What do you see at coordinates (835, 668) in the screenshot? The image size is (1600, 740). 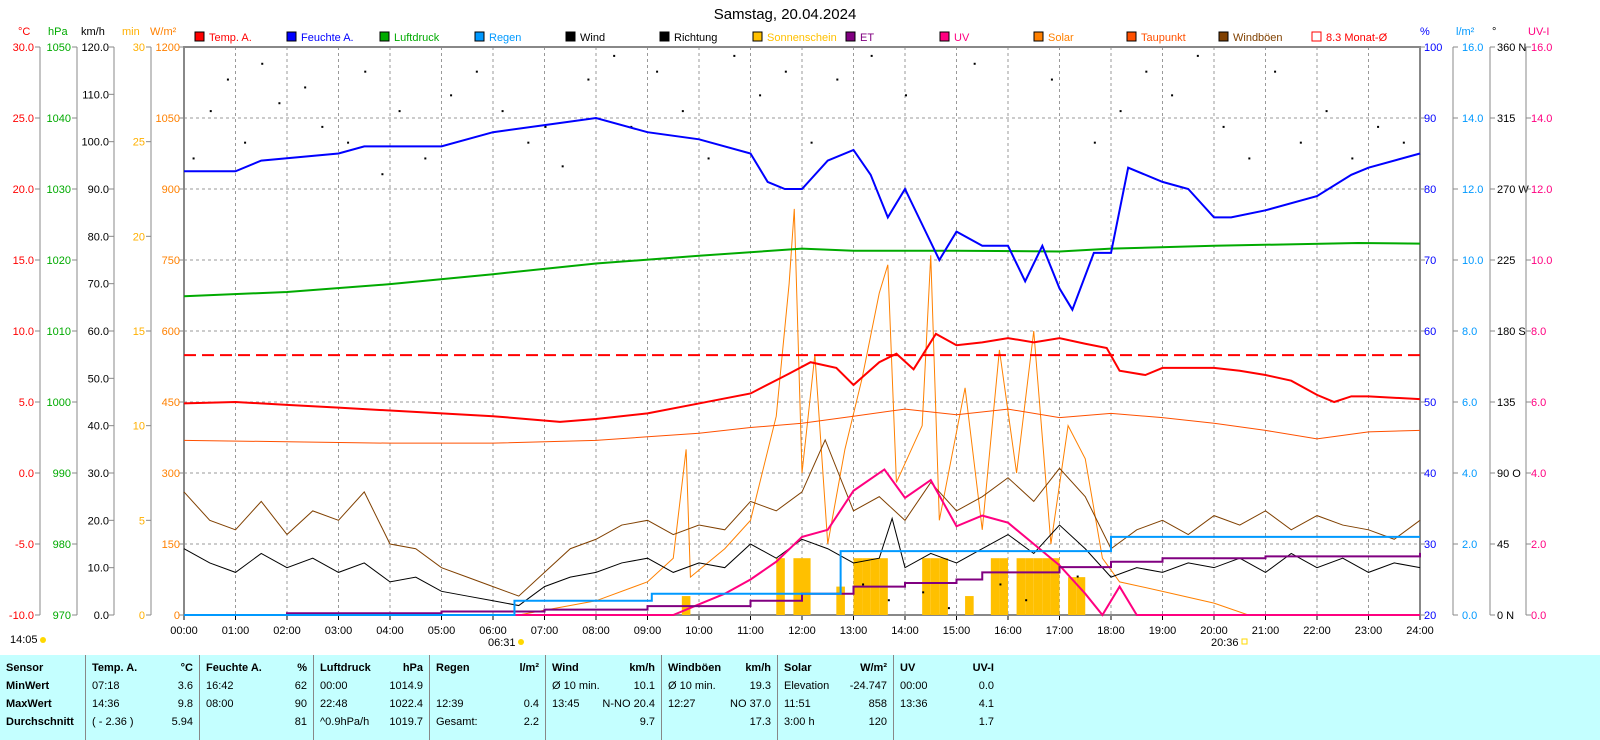 I see `table-row: Solar W/m²` at bounding box center [835, 668].